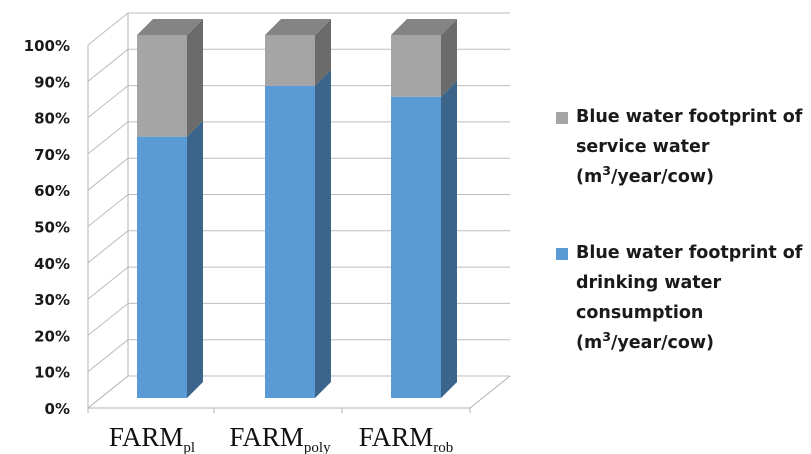 The height and width of the screenshot is (454, 811). Describe the element at coordinates (52, 373) in the screenshot. I see `y-tick-label: 10%` at that location.